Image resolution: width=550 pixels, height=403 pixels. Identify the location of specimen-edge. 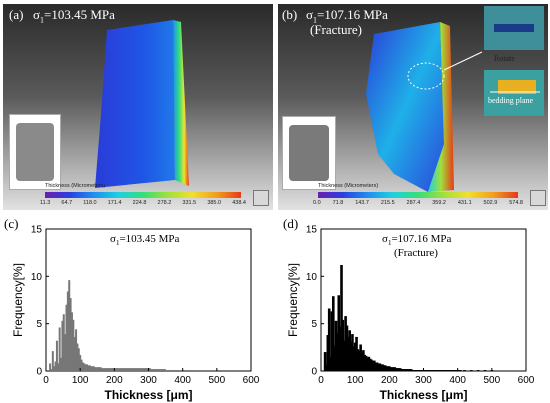
(181, 103).